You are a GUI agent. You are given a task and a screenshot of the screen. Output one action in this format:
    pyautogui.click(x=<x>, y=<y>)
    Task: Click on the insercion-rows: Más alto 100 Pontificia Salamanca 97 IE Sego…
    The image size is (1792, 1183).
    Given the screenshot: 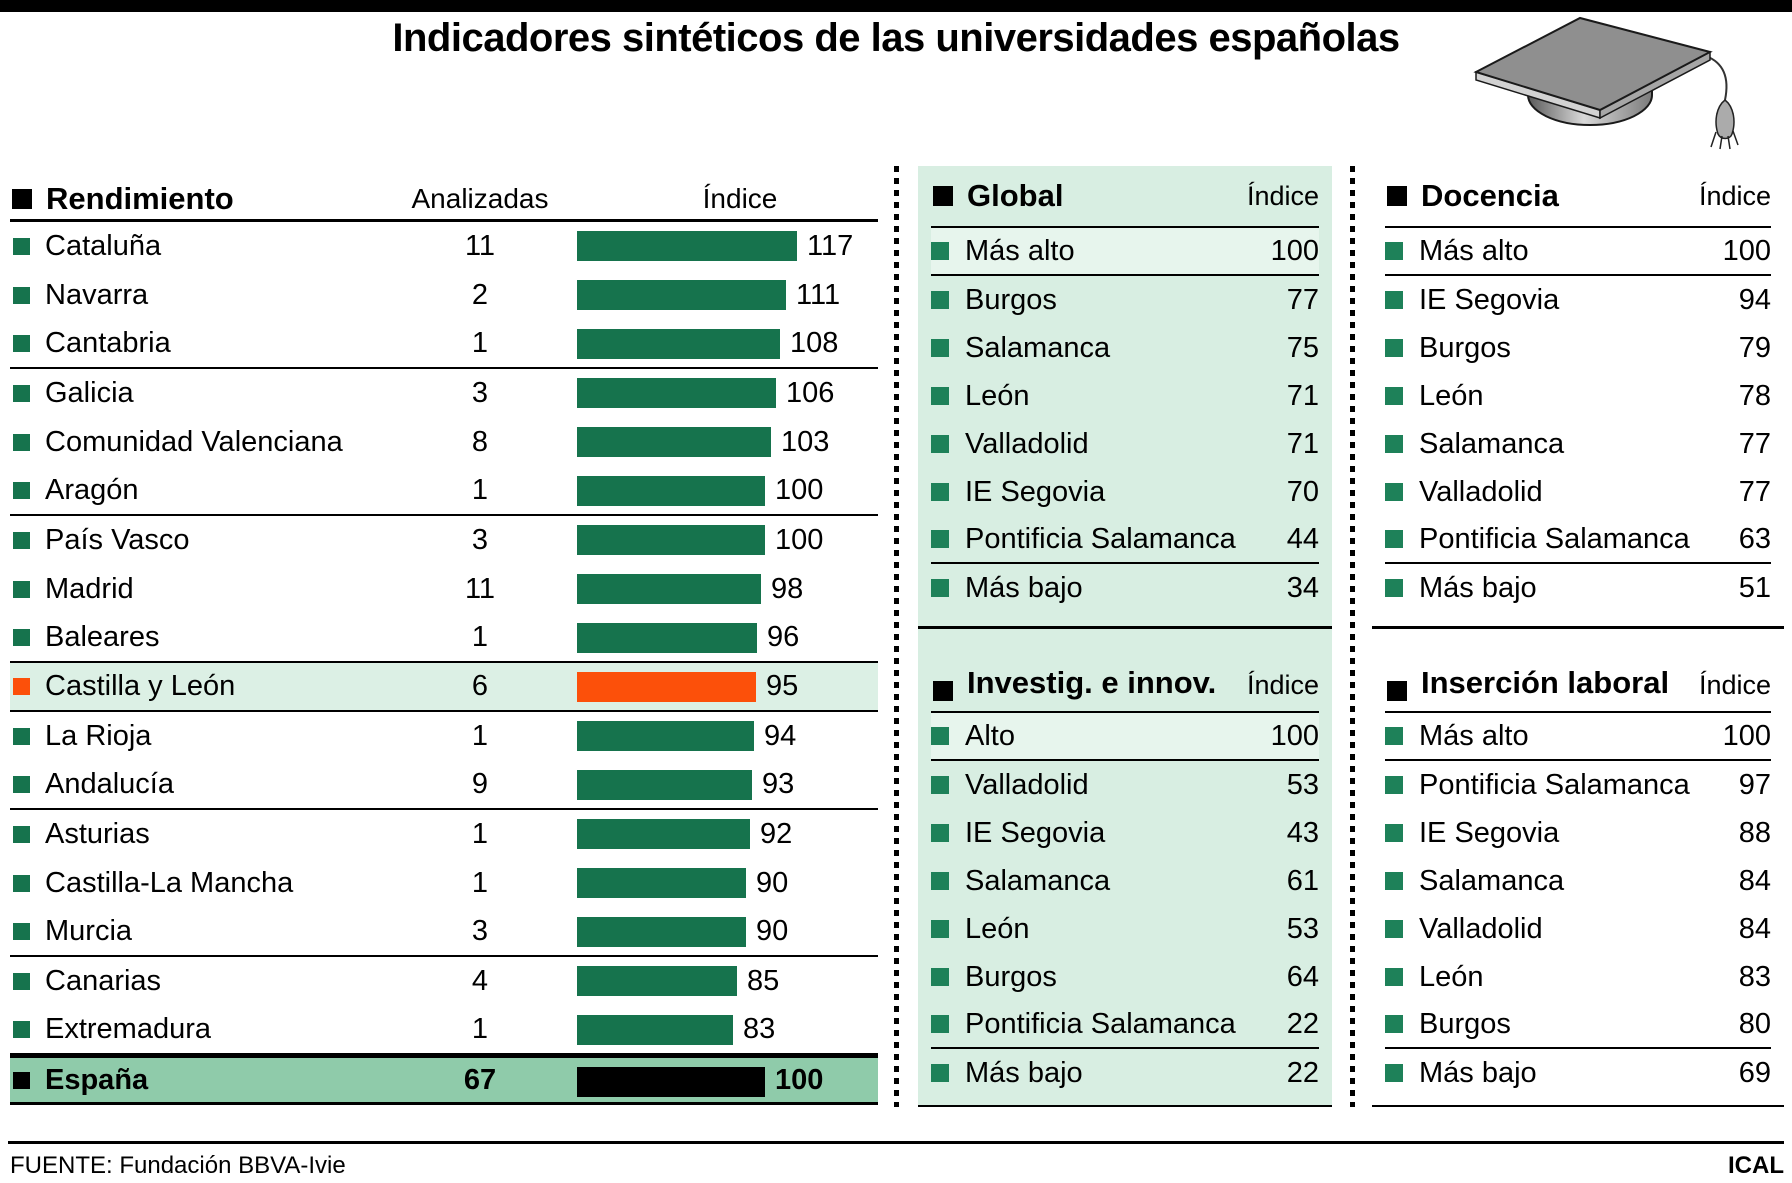 What is the action you would take?
    pyautogui.click(x=1578, y=905)
    